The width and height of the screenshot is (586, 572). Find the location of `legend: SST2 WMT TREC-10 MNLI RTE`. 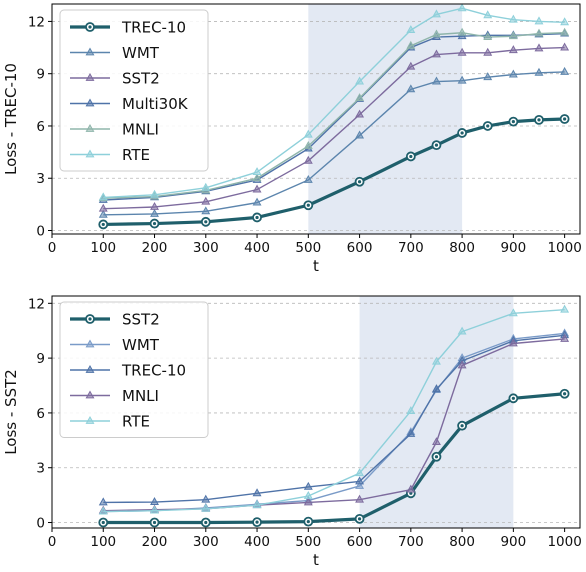

legend: SST2 WMT TREC-10 MNLI RTE is located at coordinates (134, 369).